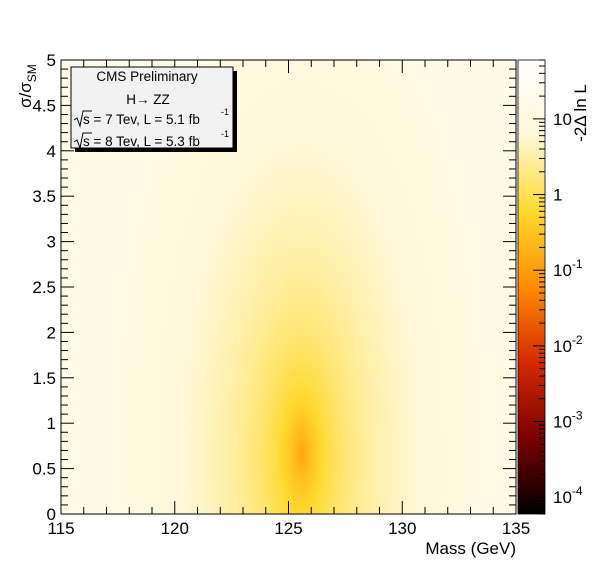  Describe the element at coordinates (44, 378) in the screenshot. I see `y-tick-label: 1.5` at that location.